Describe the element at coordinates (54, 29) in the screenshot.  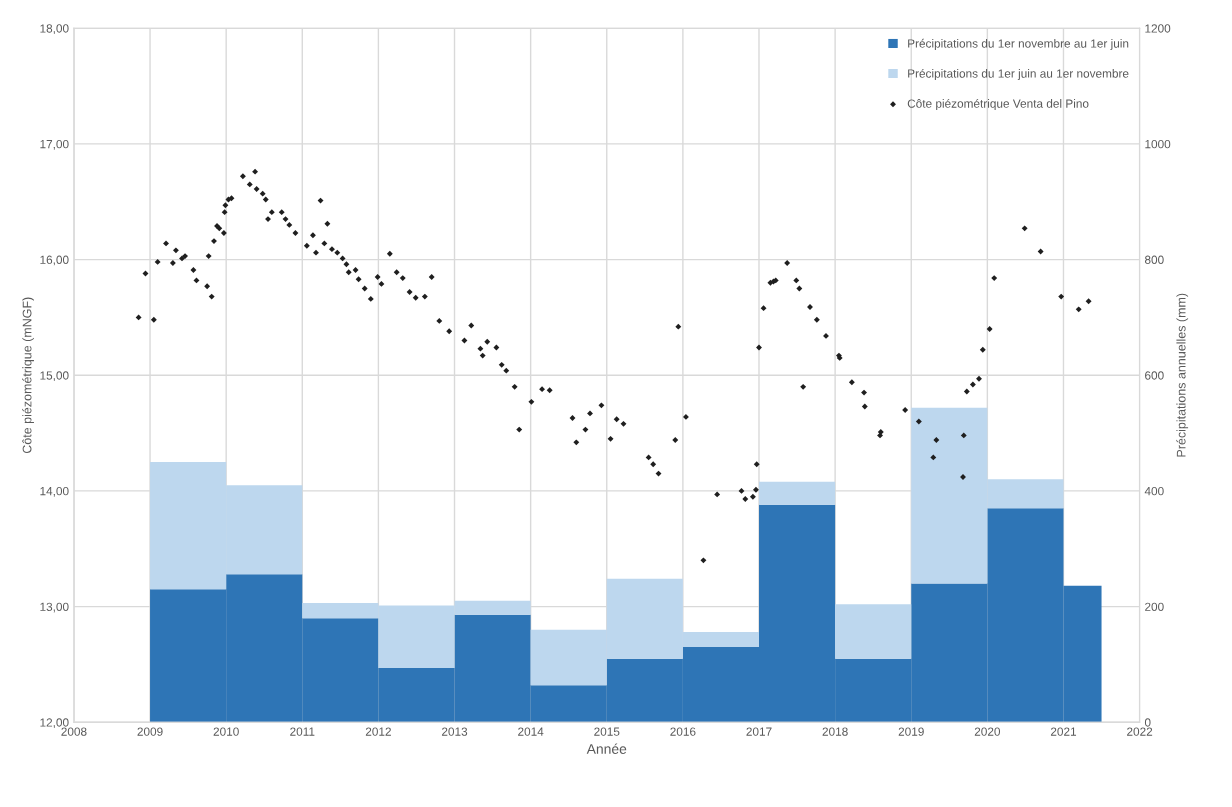
I see `y-tick-label: 18,00` at that location.